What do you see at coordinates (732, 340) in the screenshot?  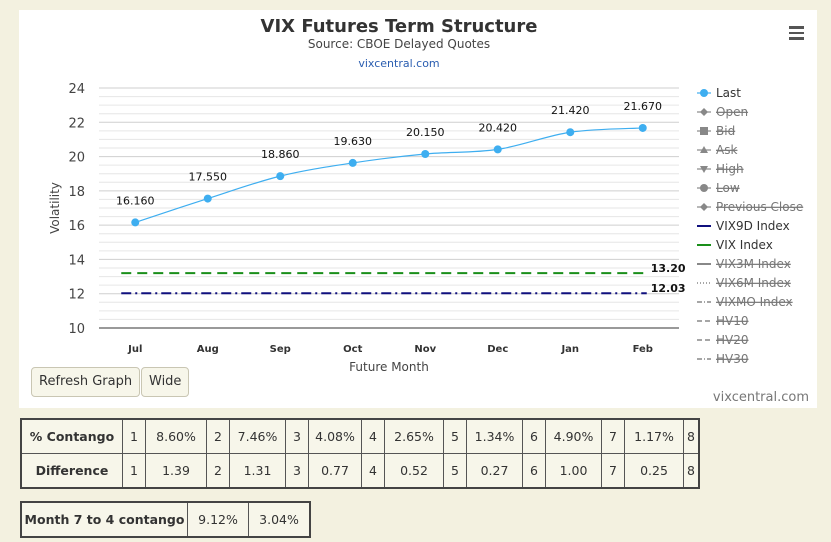 I see `legend-item-label: HV20` at bounding box center [732, 340].